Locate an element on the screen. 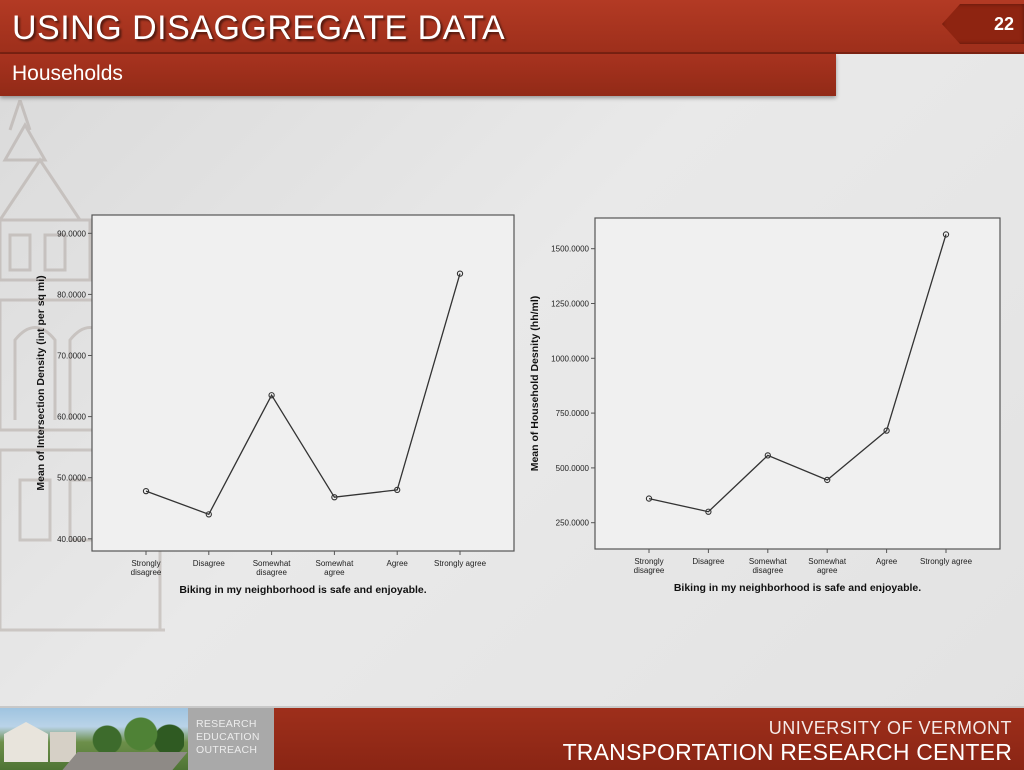  barn-shape is located at coordinates (26, 742).